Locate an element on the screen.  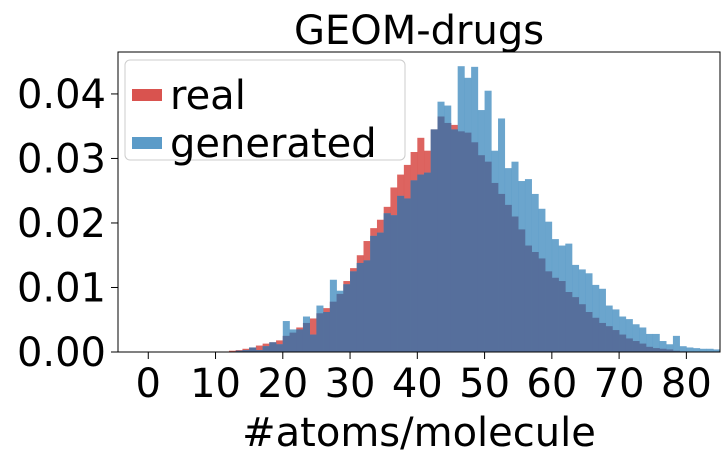
y-tick-label: 0.01 is located at coordinates (61, 288).